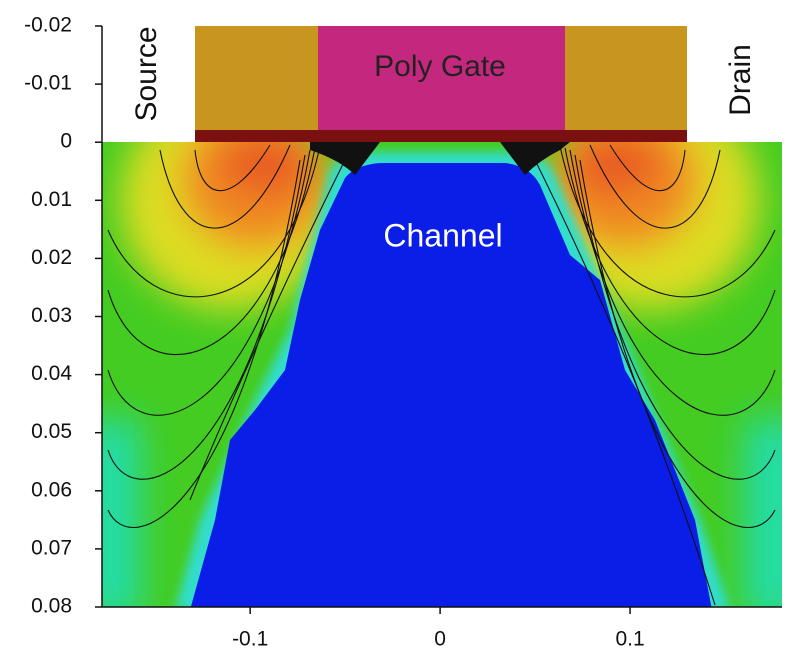 This screenshot has height=659, width=800. Describe the element at coordinates (740, 80) in the screenshot. I see `drain-label: Drain` at that location.